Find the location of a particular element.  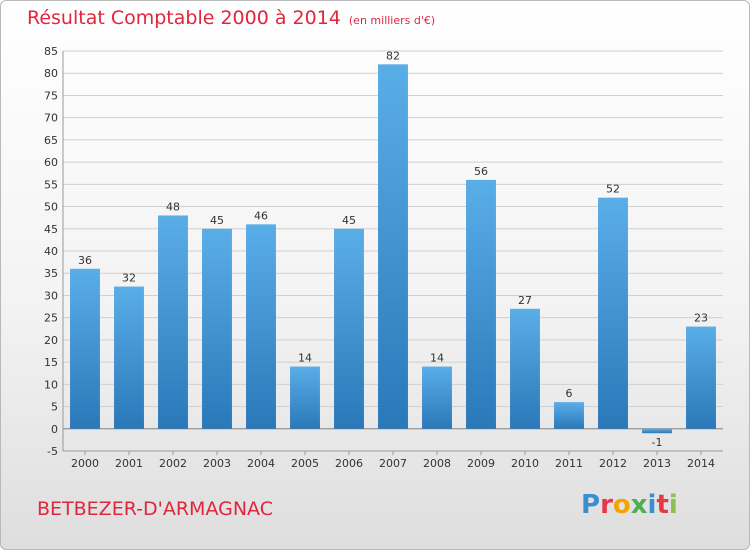

brand-letter: o is located at coordinates (621, 505).